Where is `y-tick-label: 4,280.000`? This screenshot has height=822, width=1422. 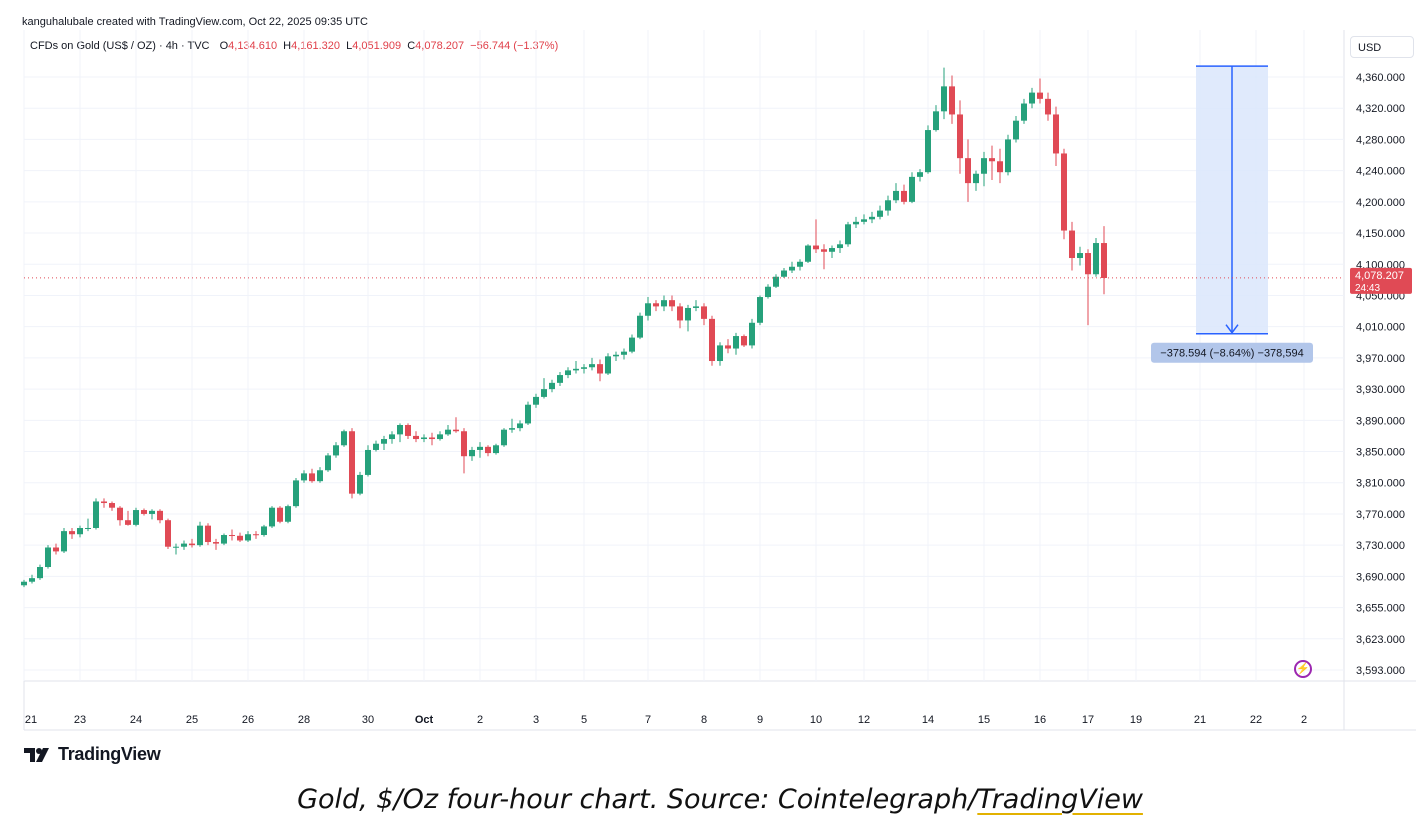
y-tick-label: 4,280.000 is located at coordinates (1380, 140).